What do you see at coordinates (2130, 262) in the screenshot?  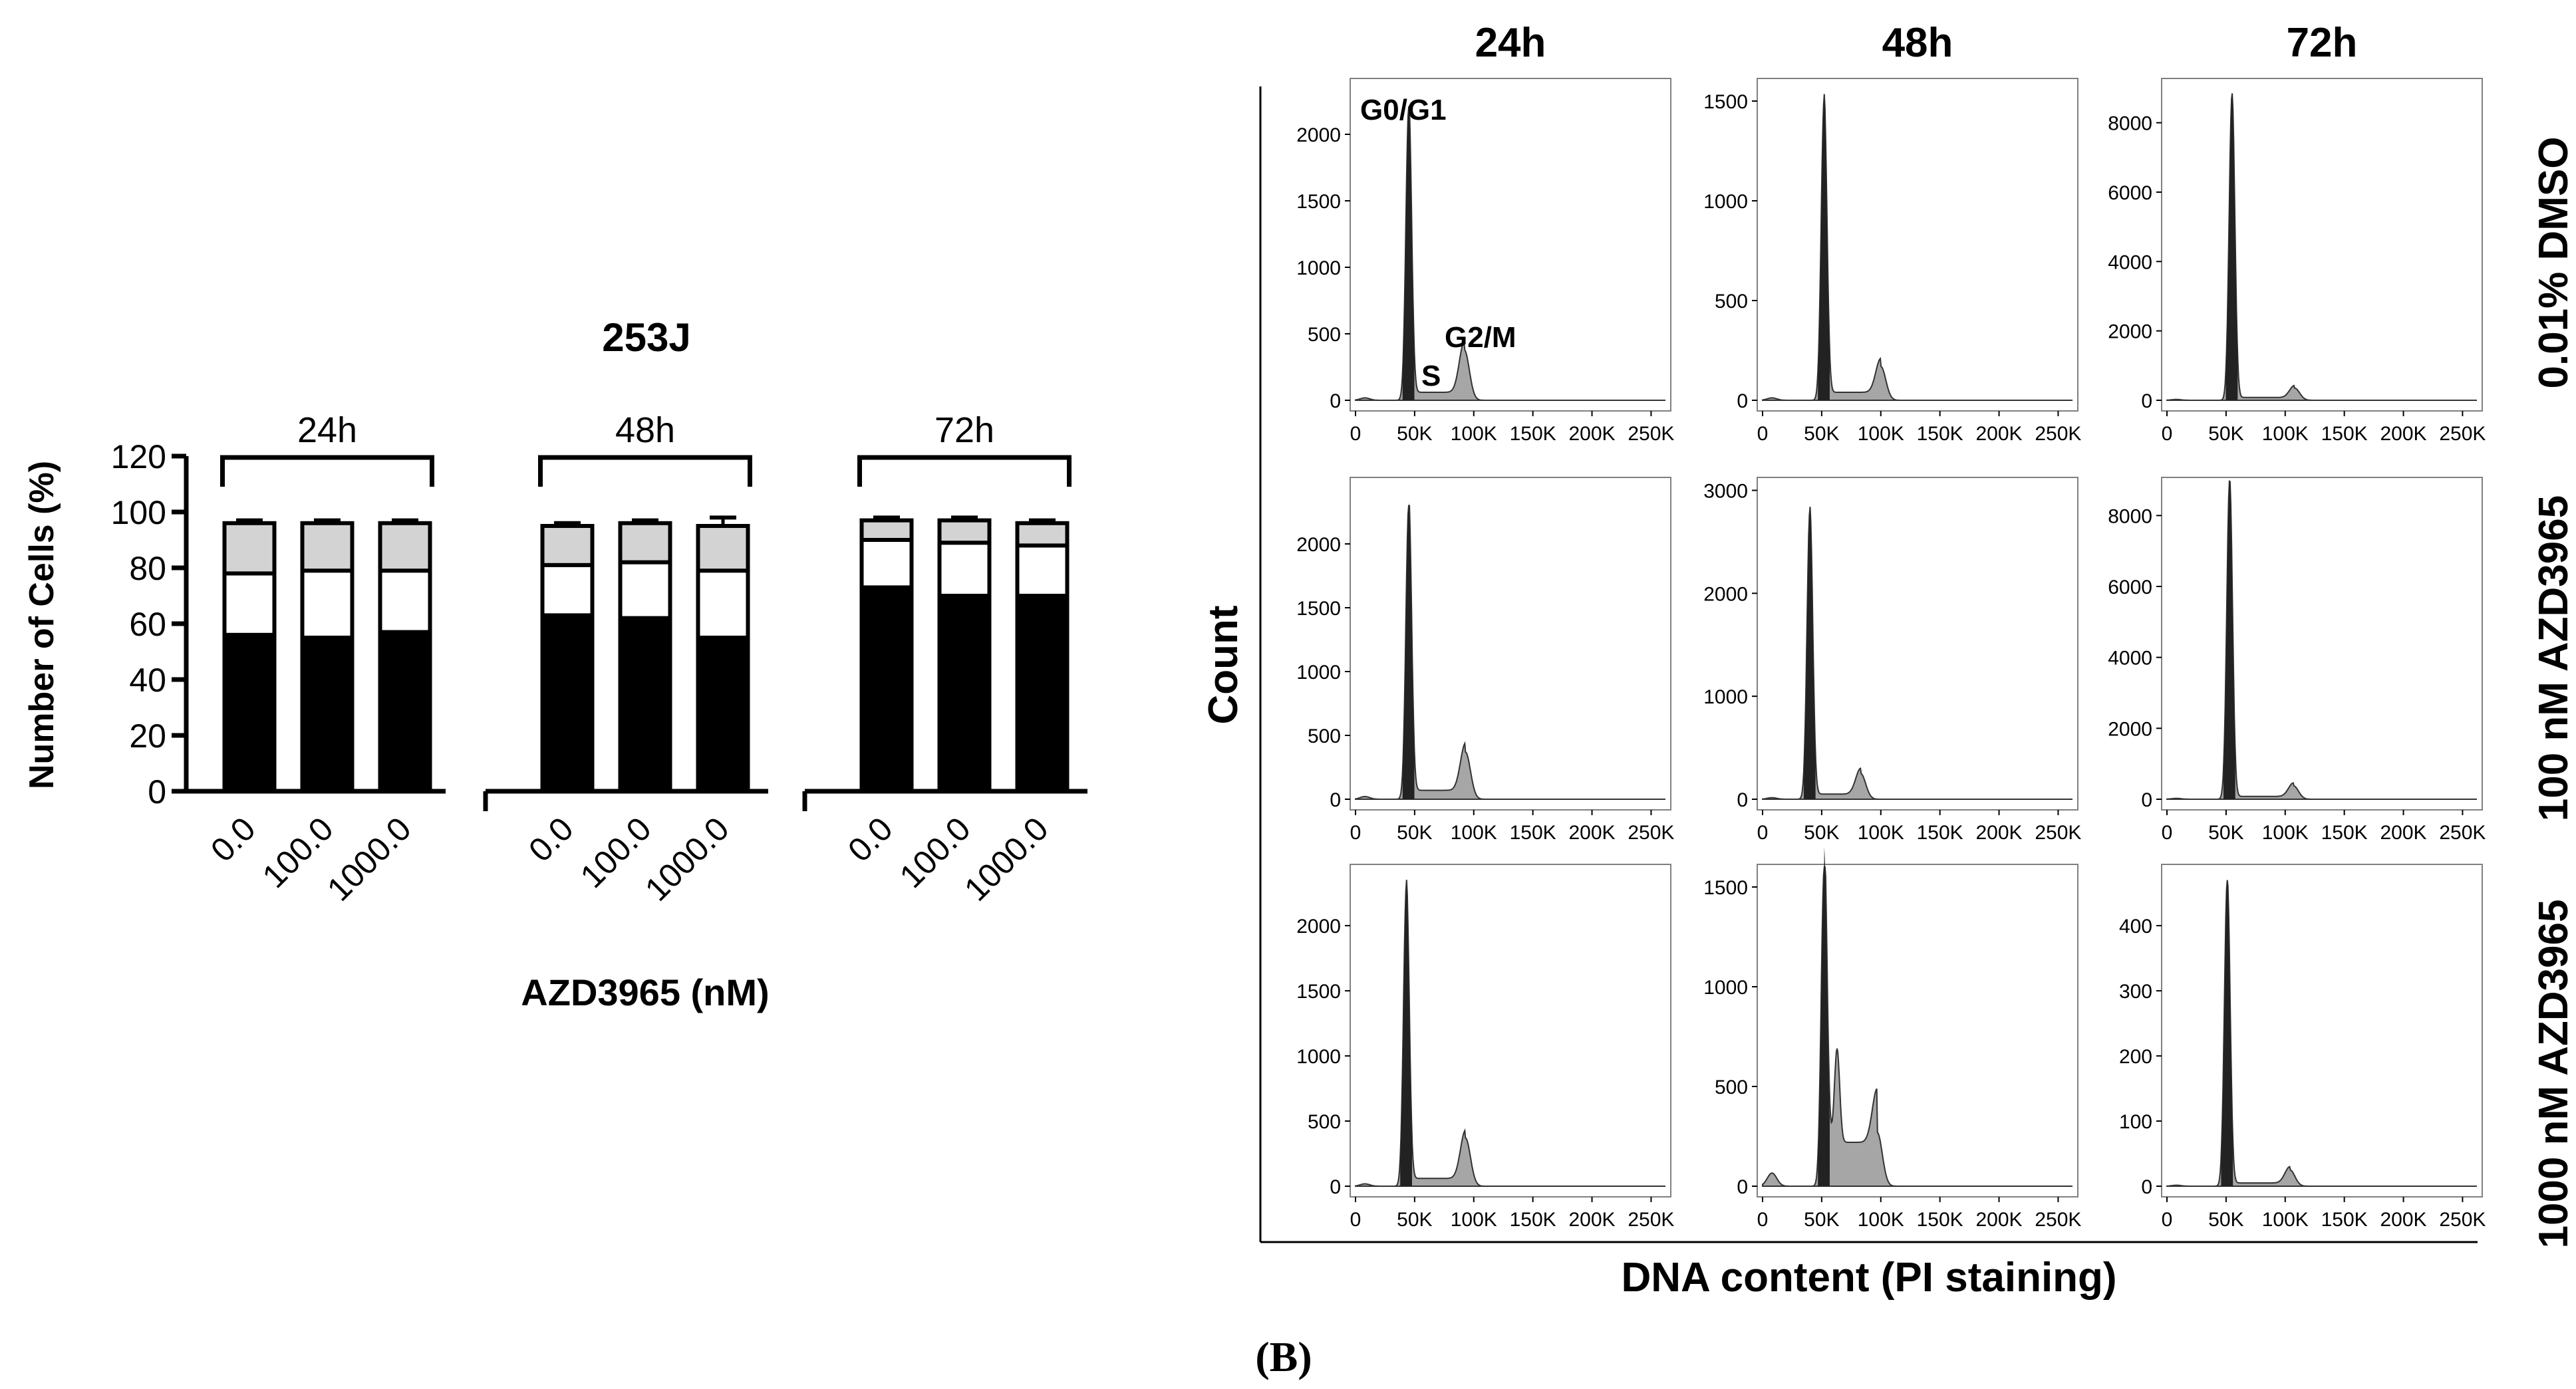 I see `hist-y-tick-label: 4000` at bounding box center [2130, 262].